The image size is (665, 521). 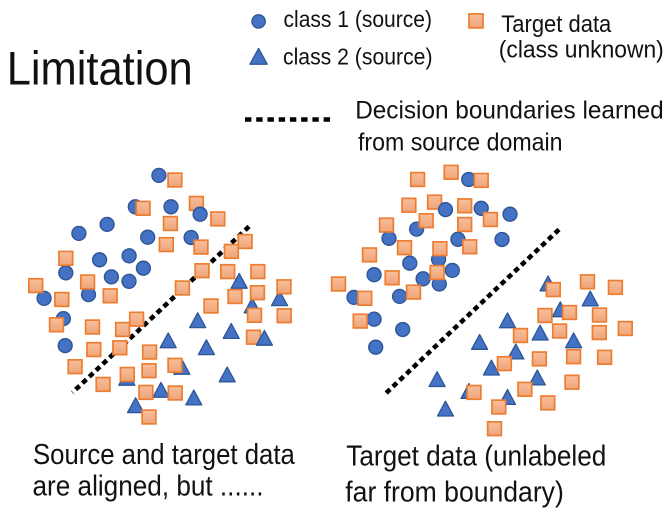 I want to click on svg-text: Decision boundaries learned, so click(x=509, y=111).